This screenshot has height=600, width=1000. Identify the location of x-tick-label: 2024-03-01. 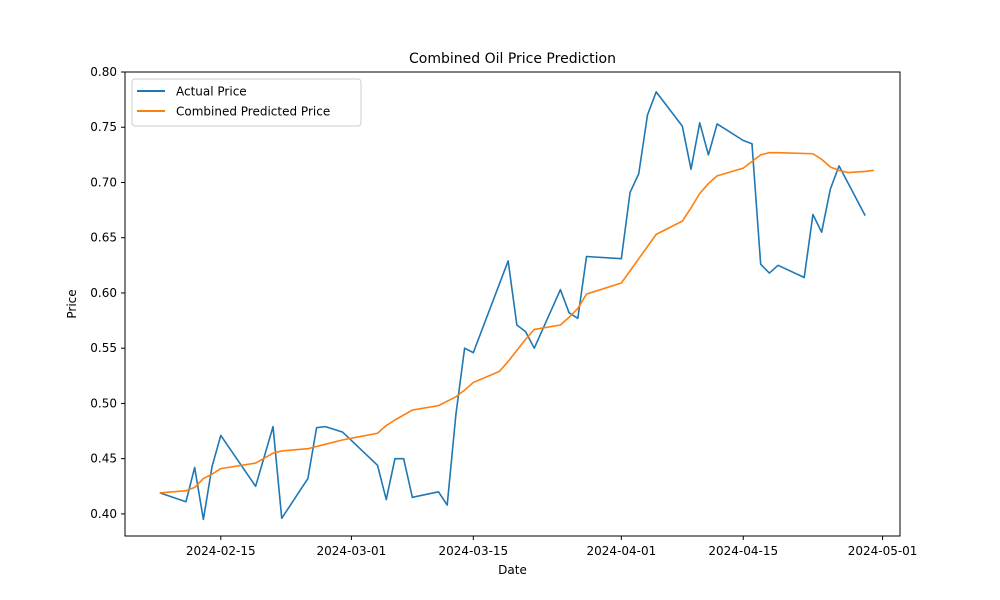
(352, 551).